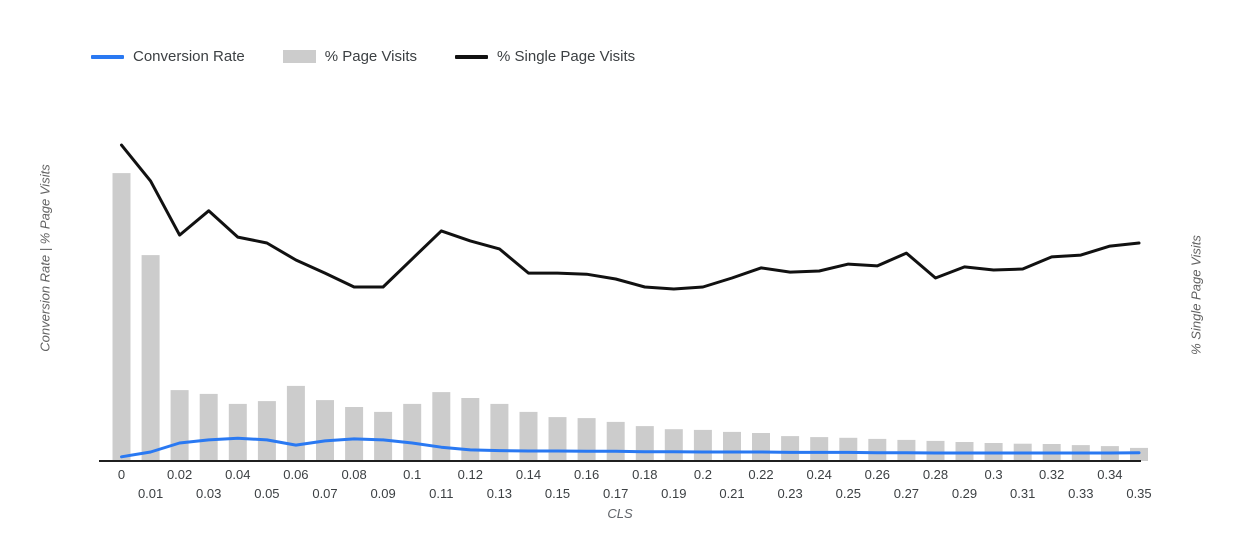 The image size is (1256, 560). What do you see at coordinates (383, 436) in the screenshot?
I see `page-visits-bar-0.09` at bounding box center [383, 436].